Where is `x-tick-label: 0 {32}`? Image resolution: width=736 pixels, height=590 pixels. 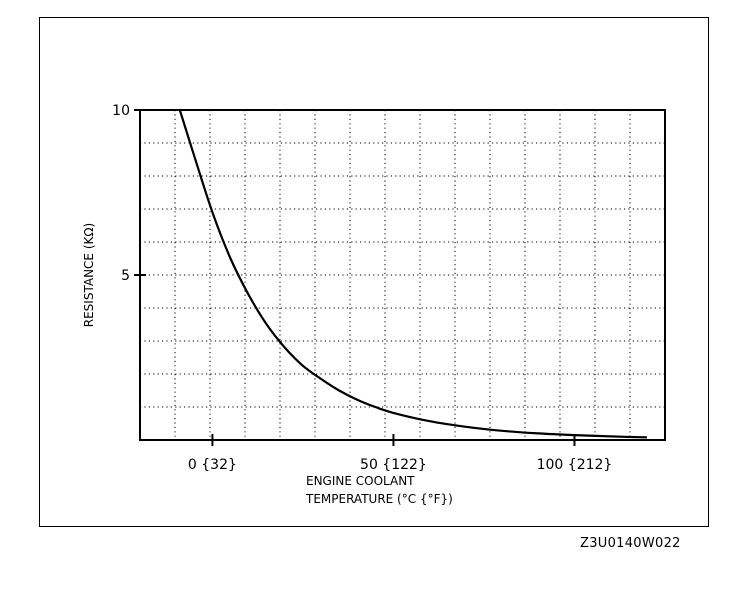
x-tick-label: 0 {32} is located at coordinates (212, 465).